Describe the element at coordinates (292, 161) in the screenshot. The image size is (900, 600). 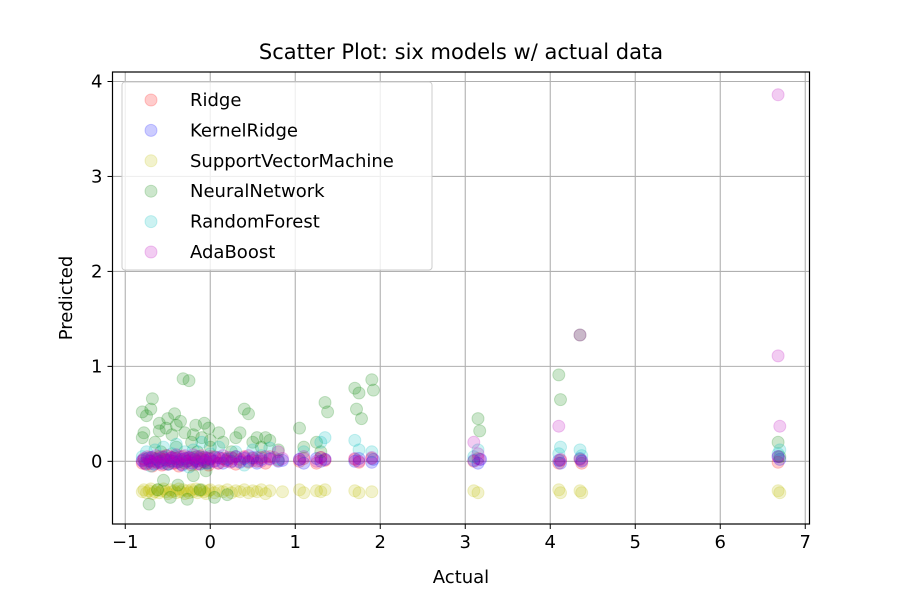
I see `legend-label: SupportVectorMachine` at that location.